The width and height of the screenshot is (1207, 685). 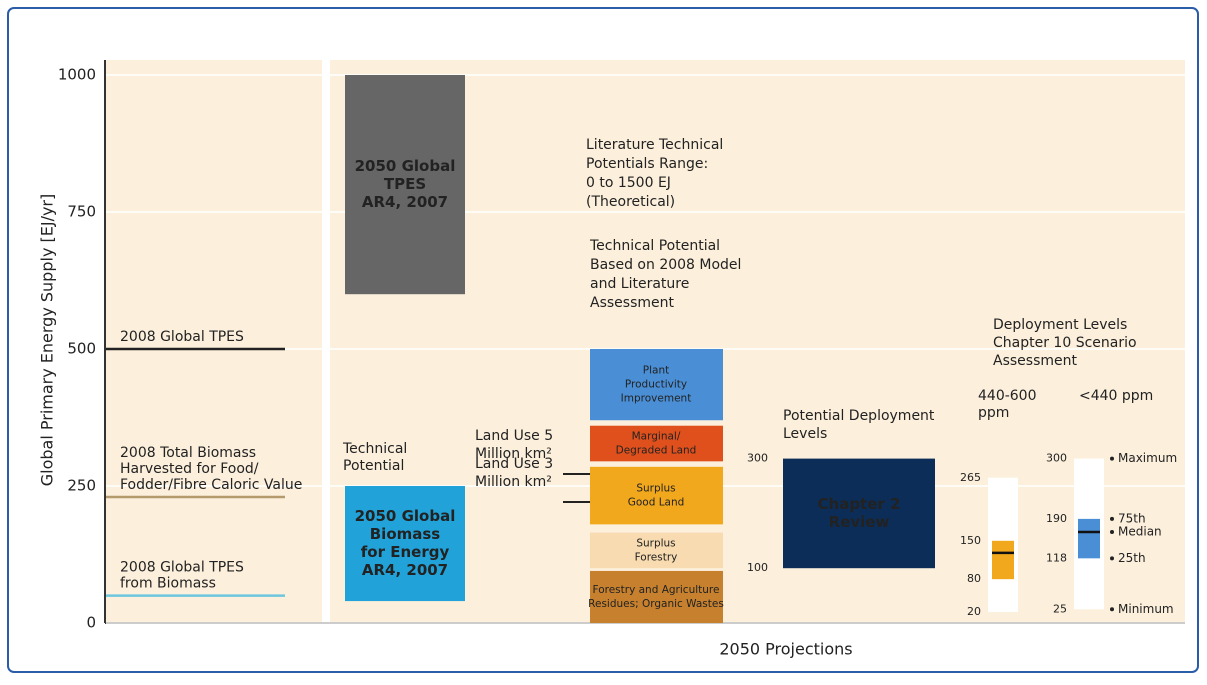 I want to click on box-tick-label: 265, so click(x=970, y=477).